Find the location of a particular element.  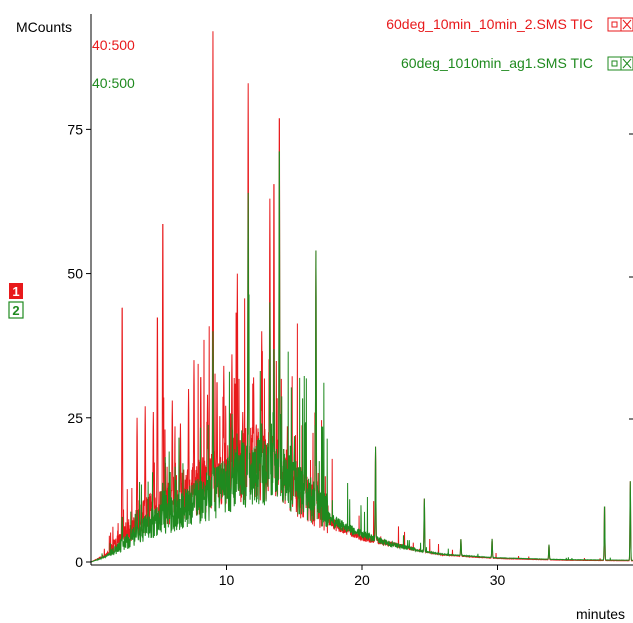

trace-marker-2: 2 is located at coordinates (16, 310).